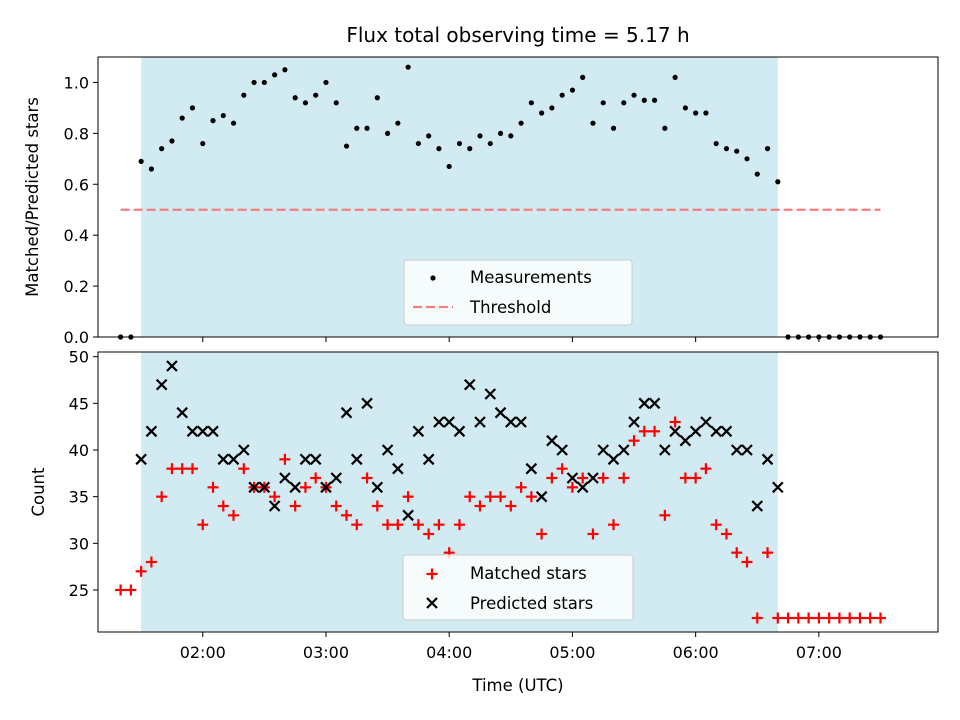  Describe the element at coordinates (518, 292) in the screenshot. I see `ratio-legend: Measurements Threshold` at that location.